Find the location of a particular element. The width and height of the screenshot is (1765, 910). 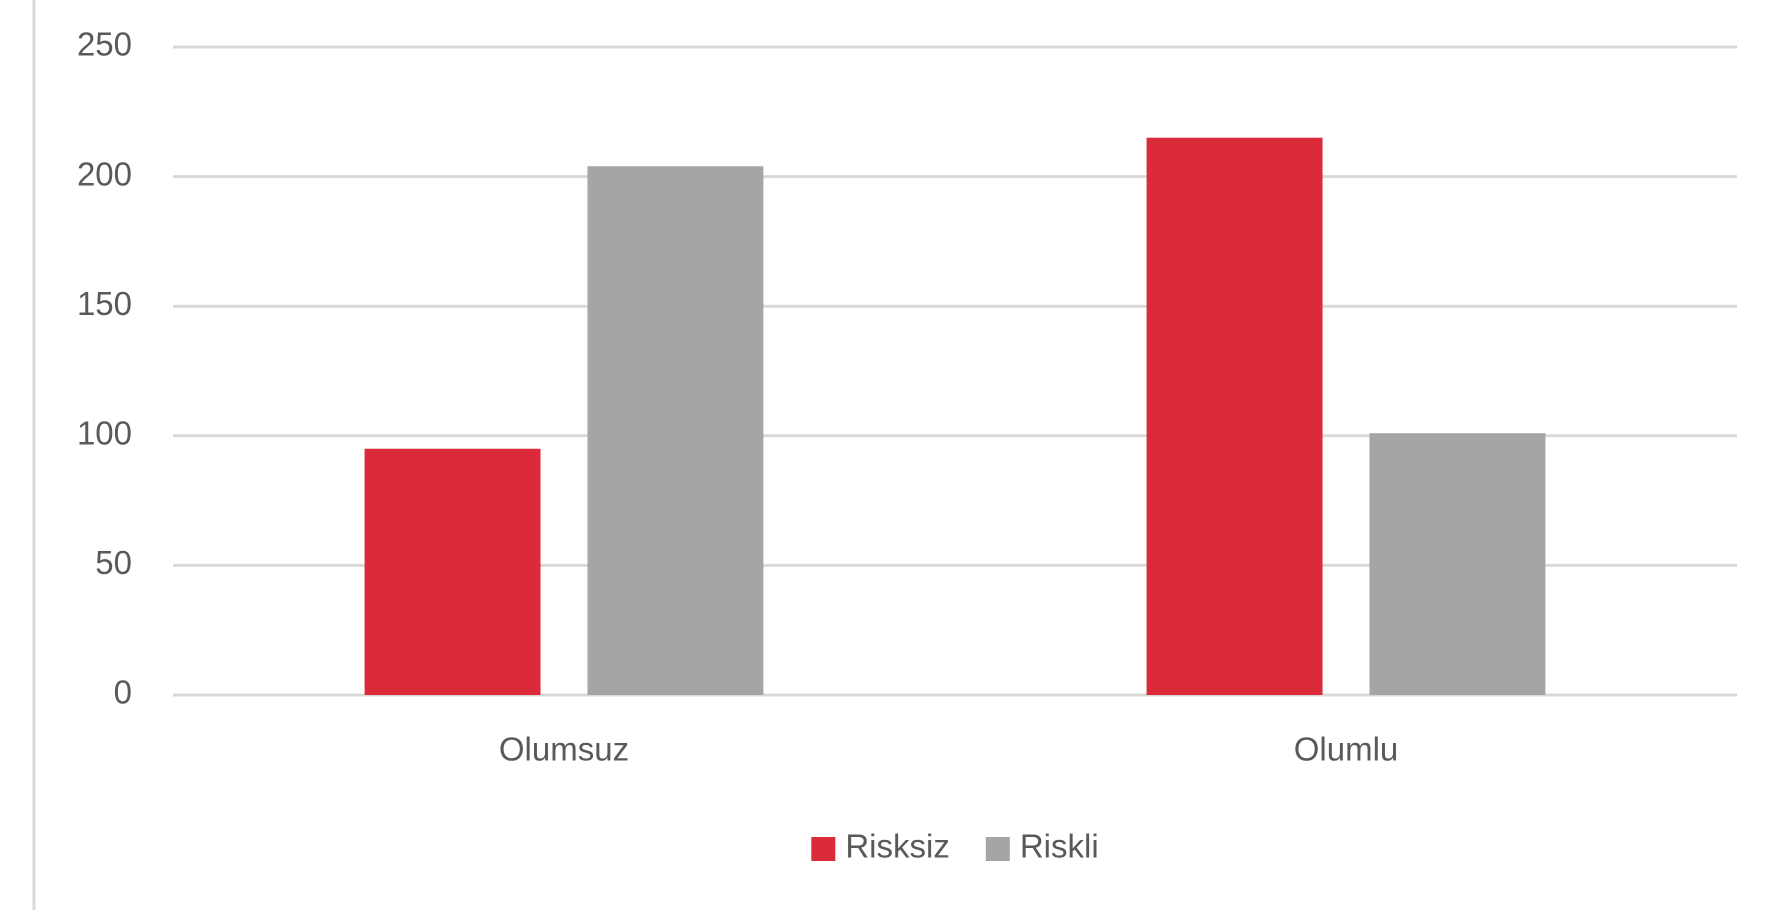

legend-label: Risksiz is located at coordinates (897, 846).